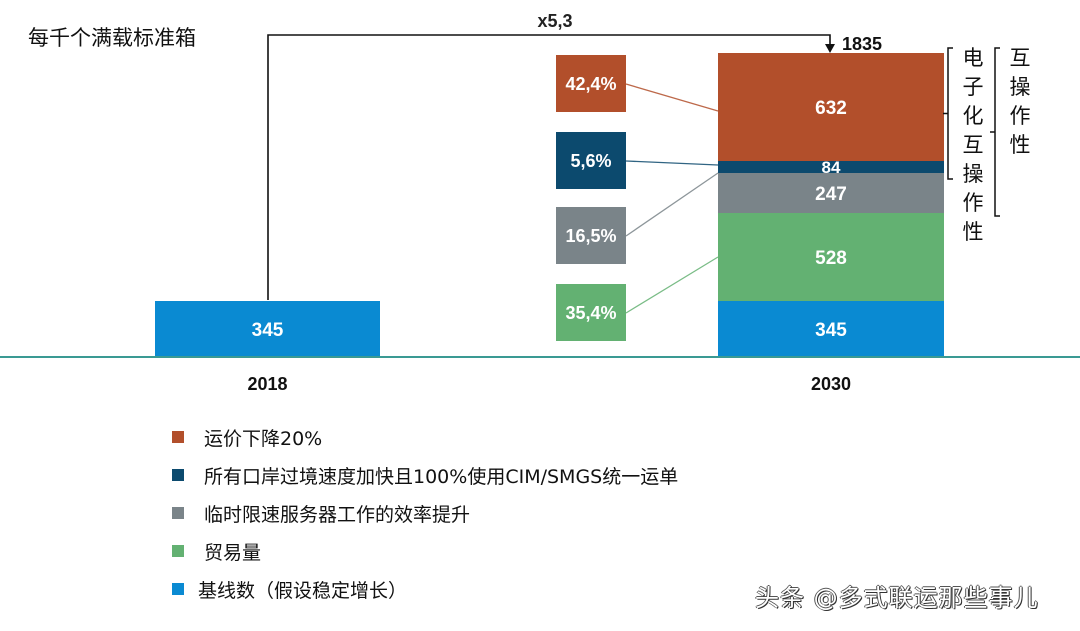 Image resolution: width=1080 pixels, height=631 pixels. I want to click on bar-segment-border-2030, so click(831, 167).